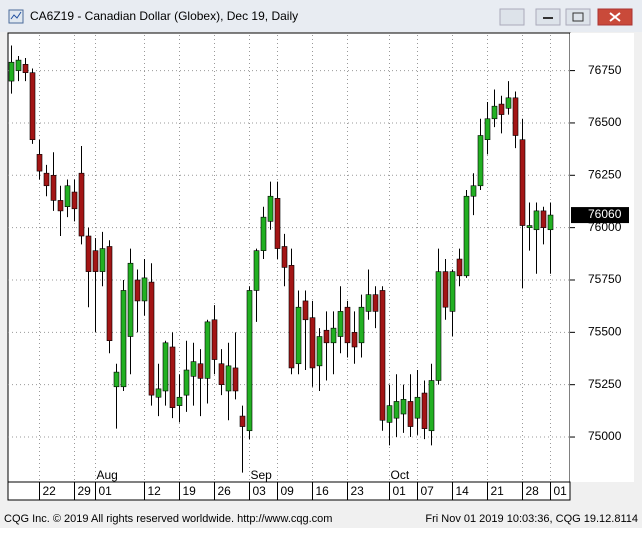 Image resolution: width=642 pixels, height=533 pixels. What do you see at coordinates (615, 17) in the screenshot?
I see `close-glyph` at bounding box center [615, 17].